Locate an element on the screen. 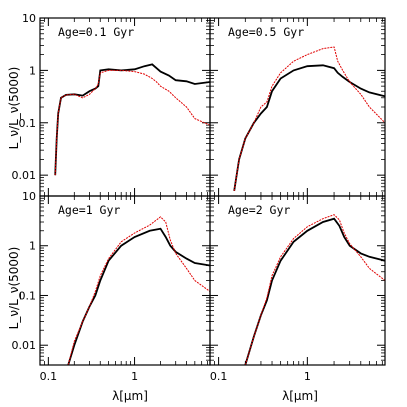 The height and width of the screenshot is (407, 407). x-axis-label-left: λ[μm] is located at coordinates (130, 396).